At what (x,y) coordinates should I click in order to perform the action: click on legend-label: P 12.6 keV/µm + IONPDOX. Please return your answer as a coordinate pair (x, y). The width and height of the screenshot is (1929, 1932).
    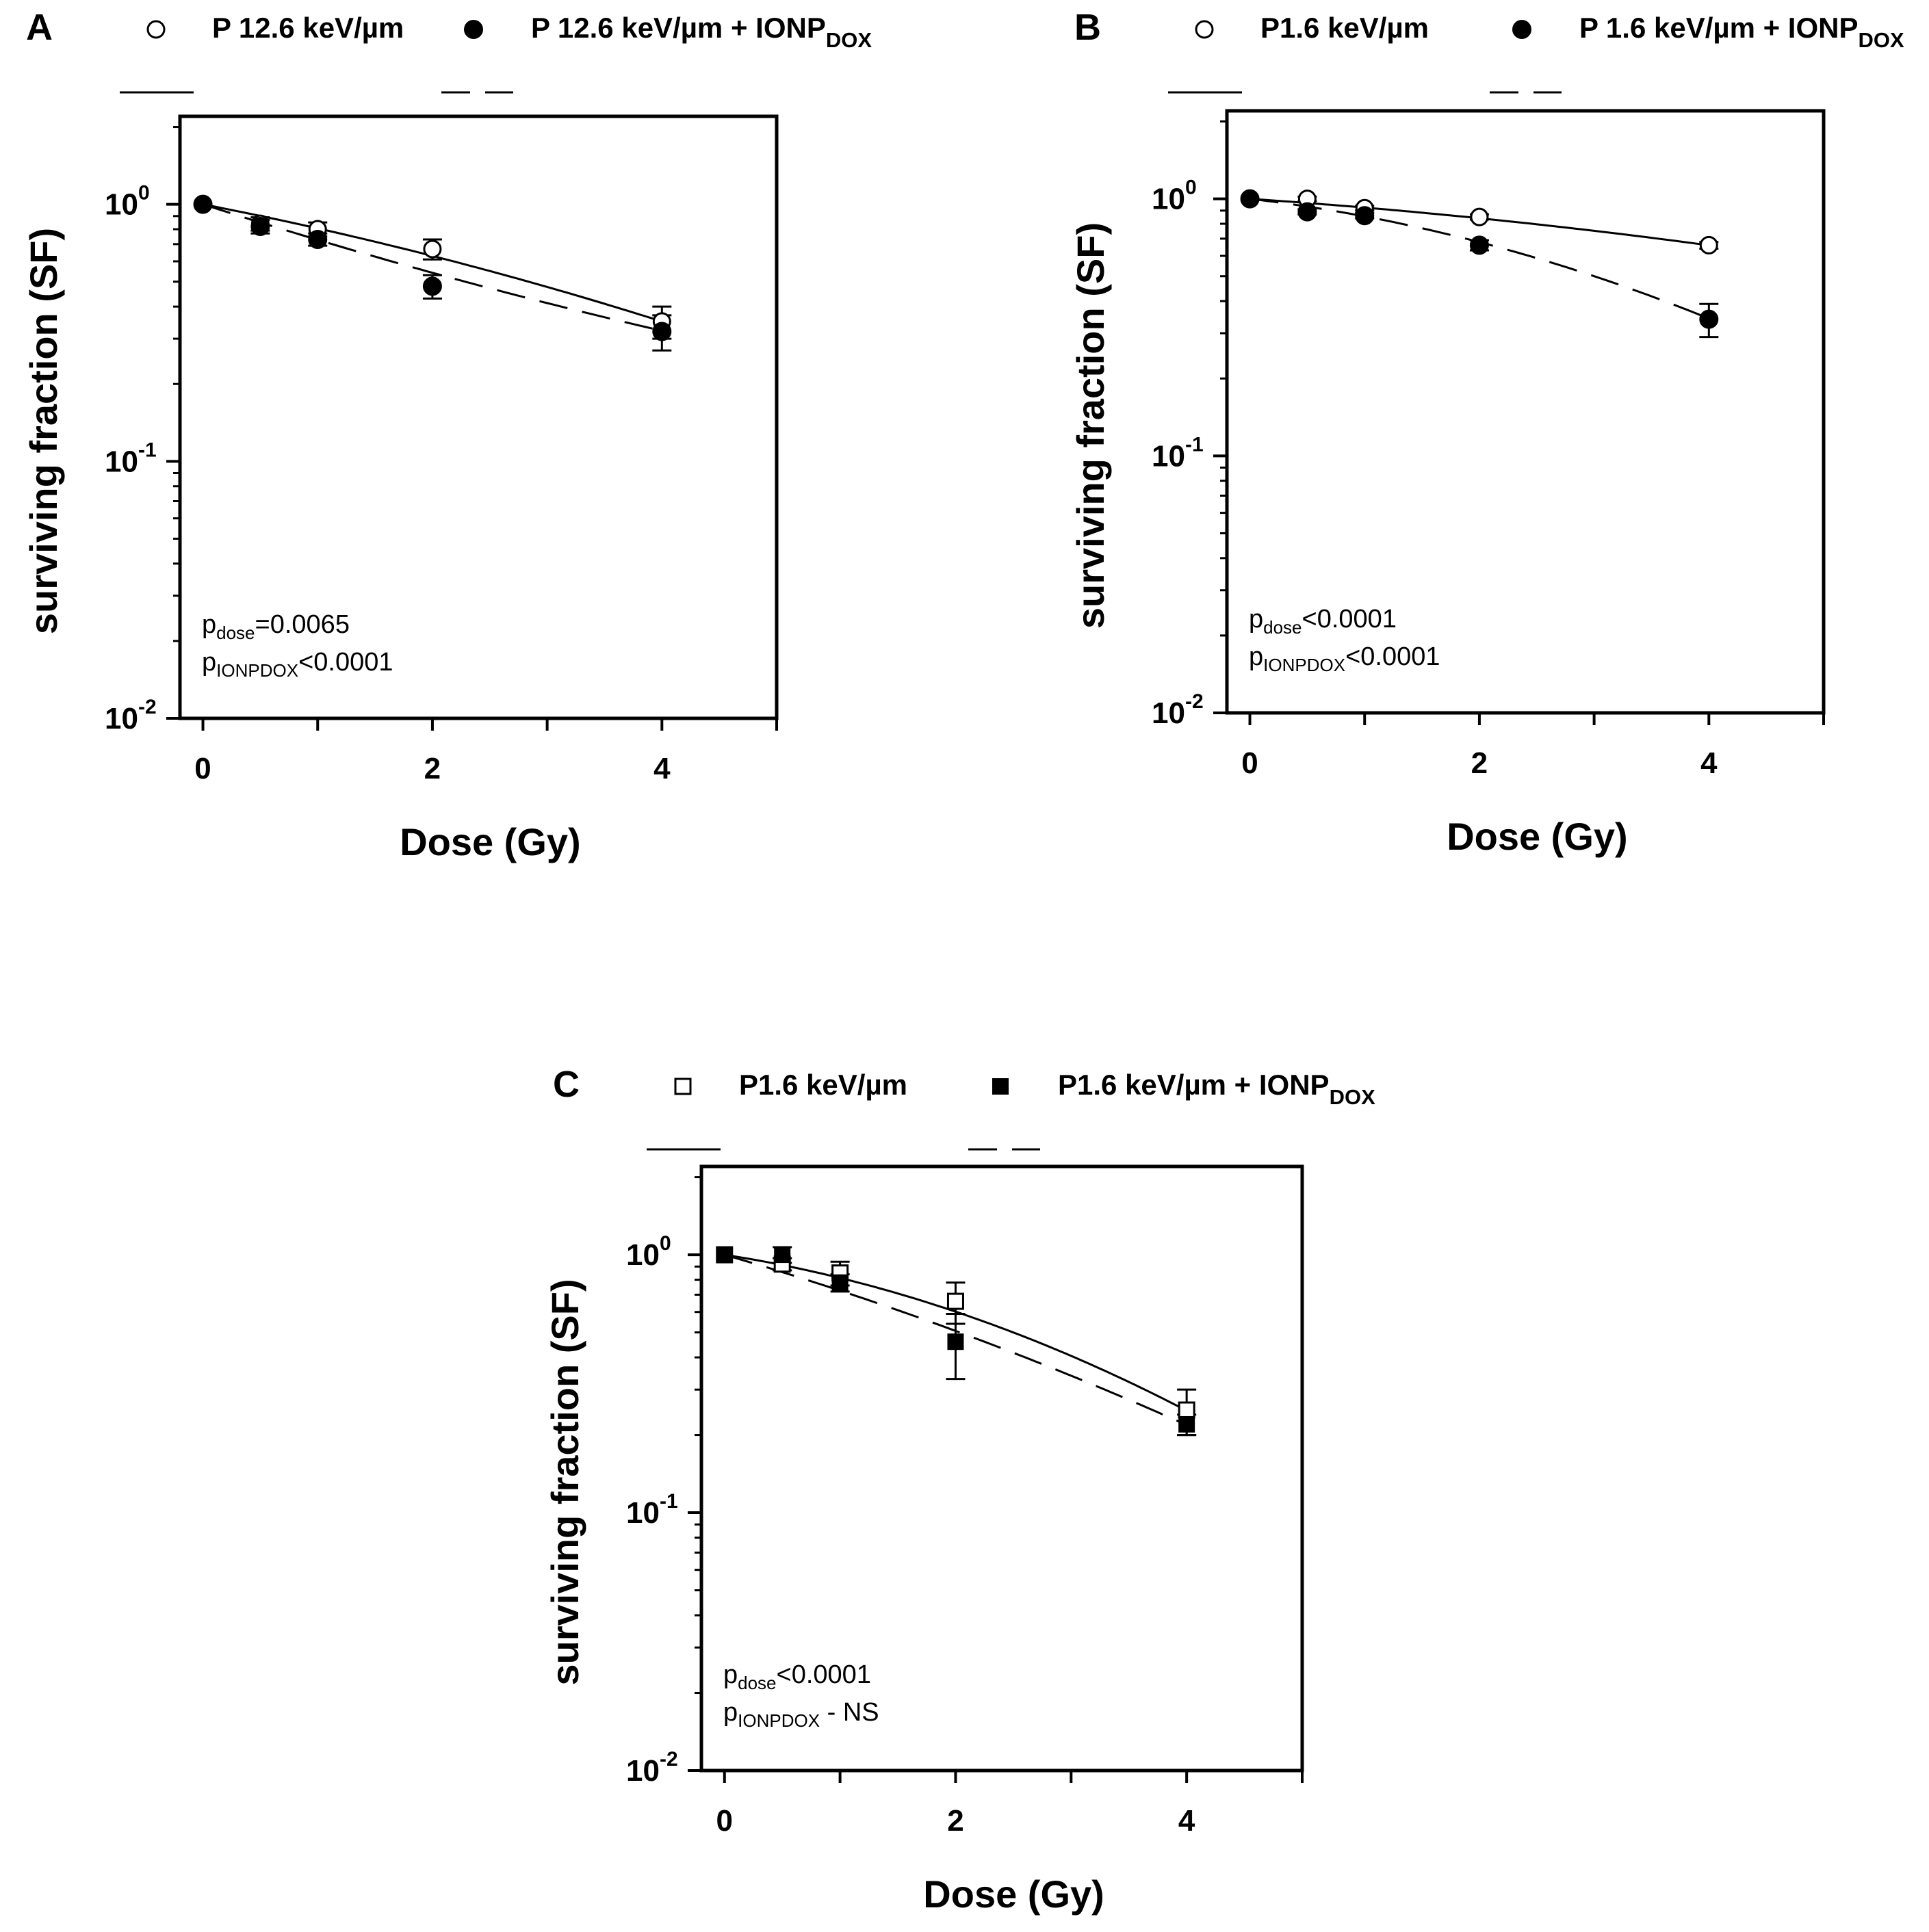
    Looking at the image, I should click on (702, 32).